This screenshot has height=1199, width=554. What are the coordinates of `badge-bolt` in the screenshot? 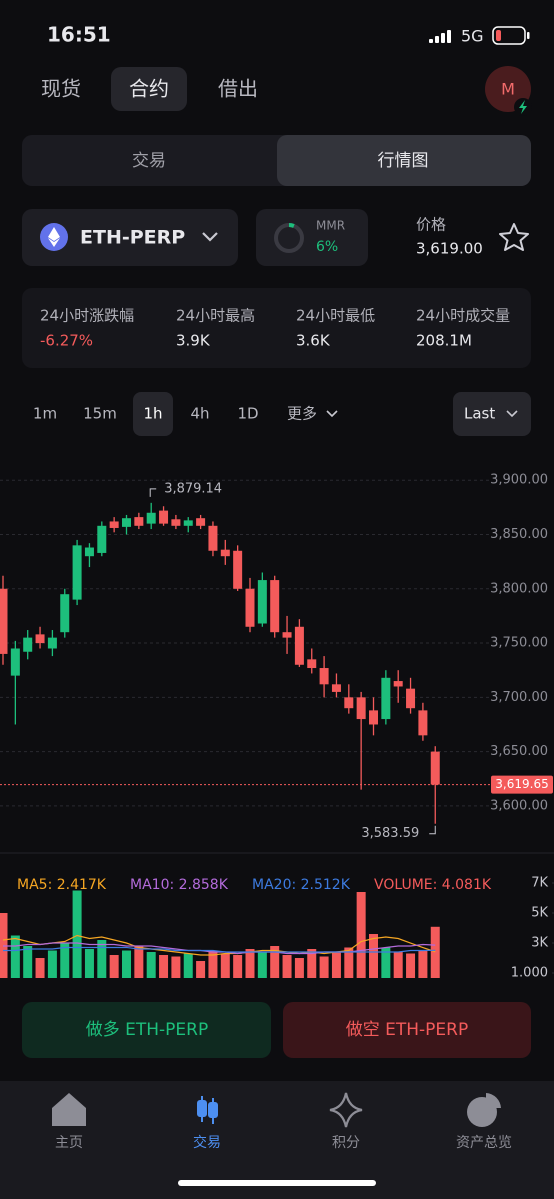 It's located at (523, 107).